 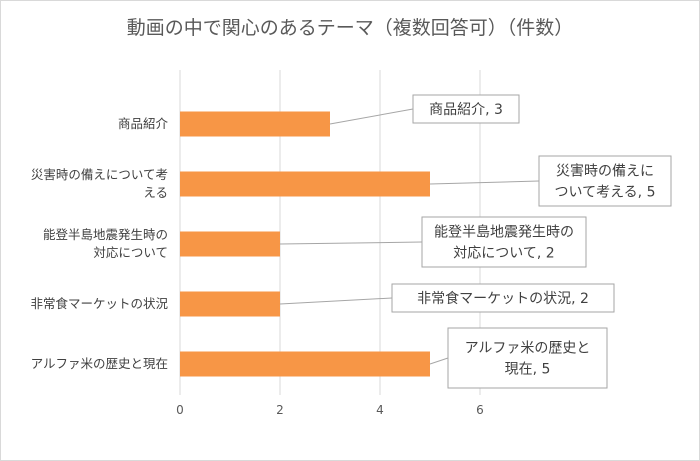 I want to click on data-label: 対応について, 2, so click(x=503, y=254).